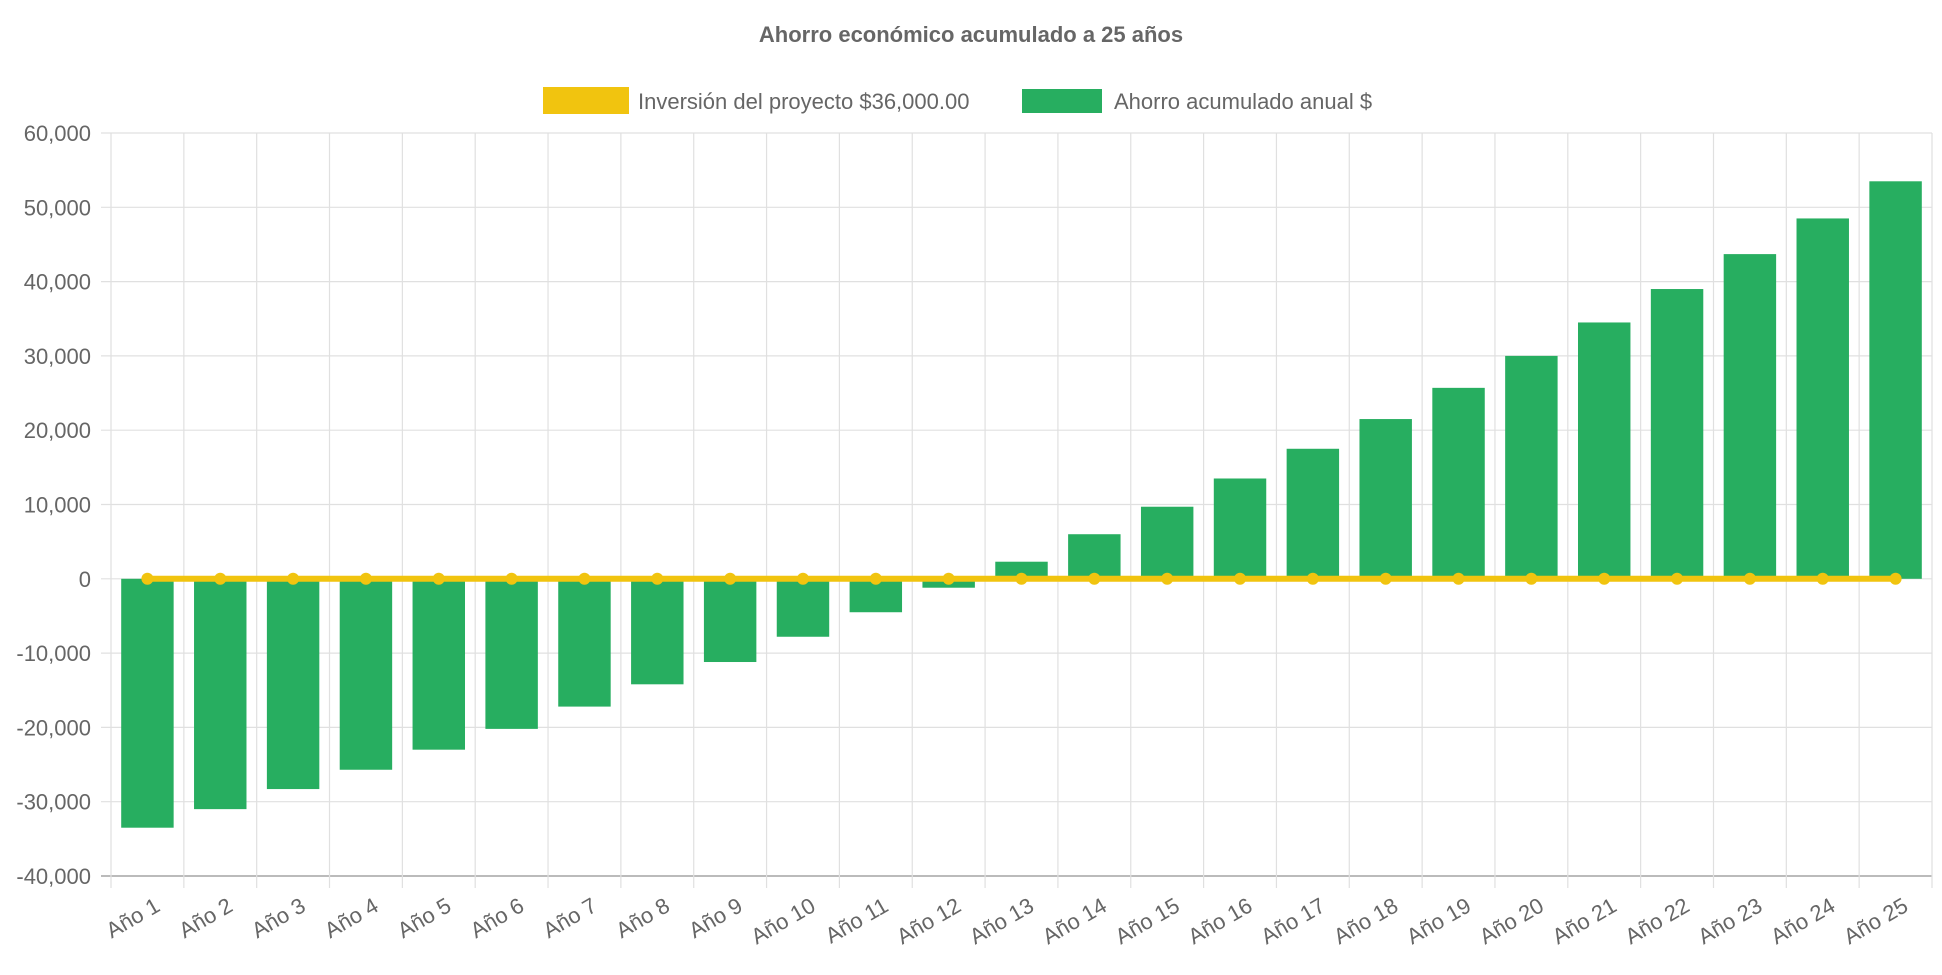  I want to click on y-tick-label: -20,000, so click(53, 727).